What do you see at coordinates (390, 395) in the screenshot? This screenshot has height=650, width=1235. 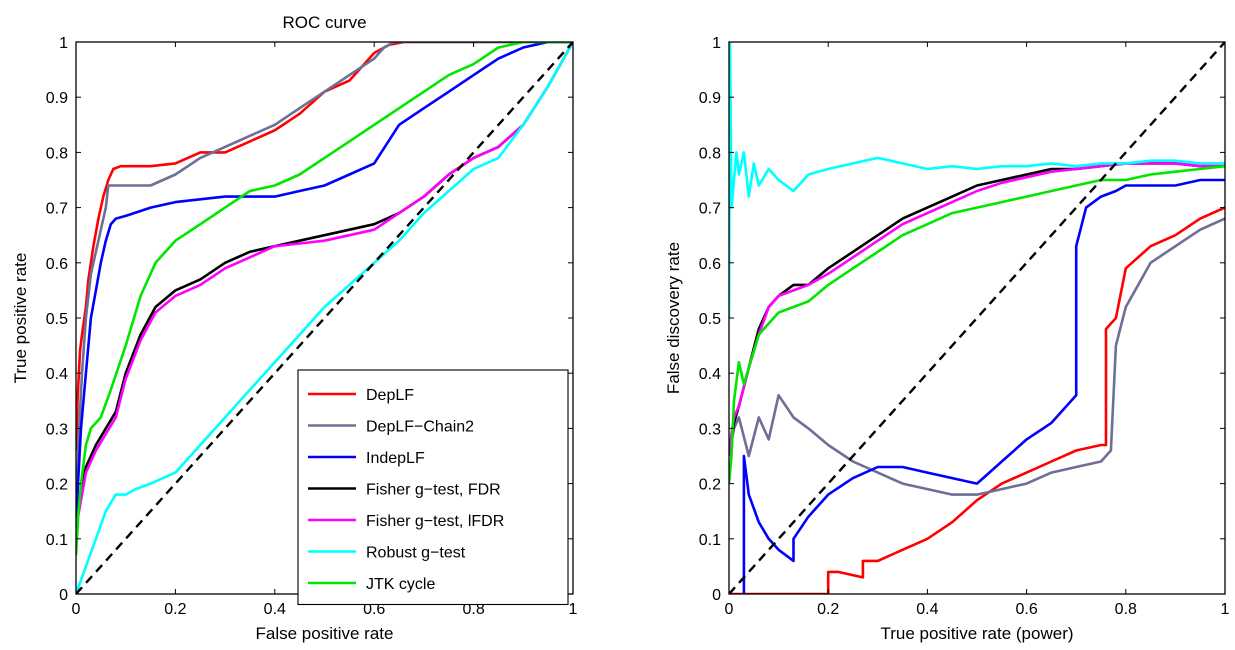 I see `roc-legend-label-deplf: DepLF` at bounding box center [390, 395].